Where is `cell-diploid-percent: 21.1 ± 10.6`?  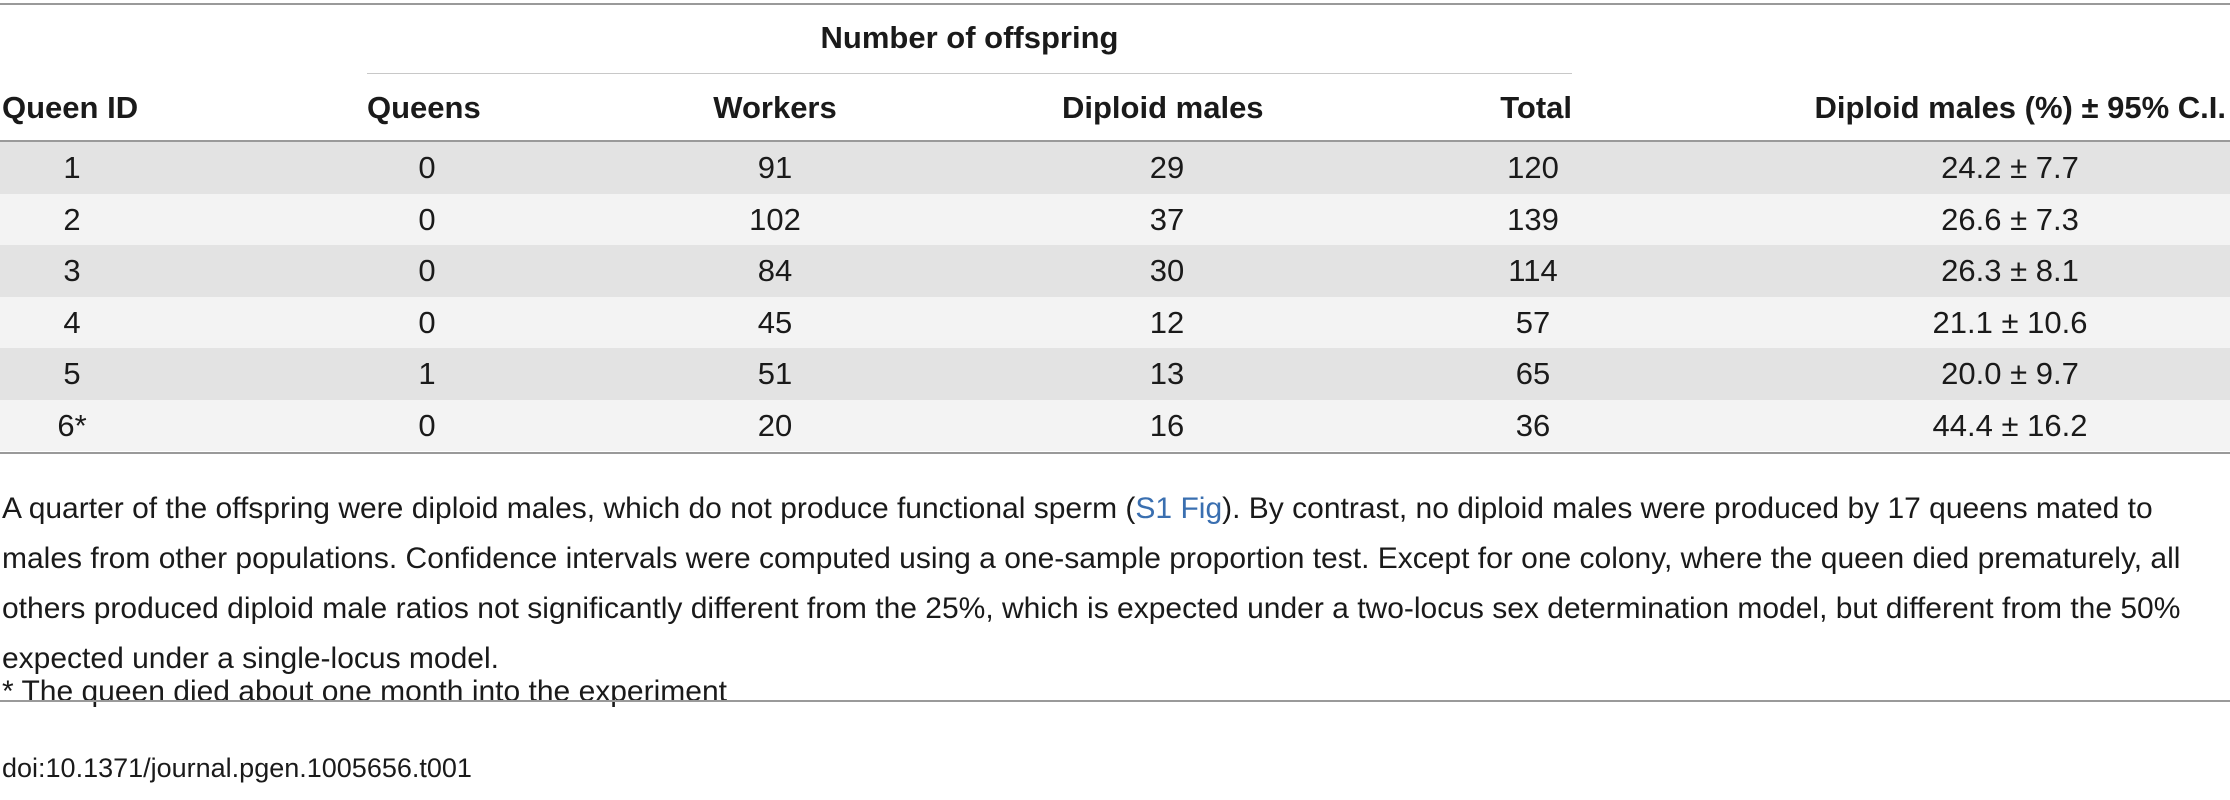 cell-diploid-percent: 21.1 ± 10.6 is located at coordinates (2010, 322).